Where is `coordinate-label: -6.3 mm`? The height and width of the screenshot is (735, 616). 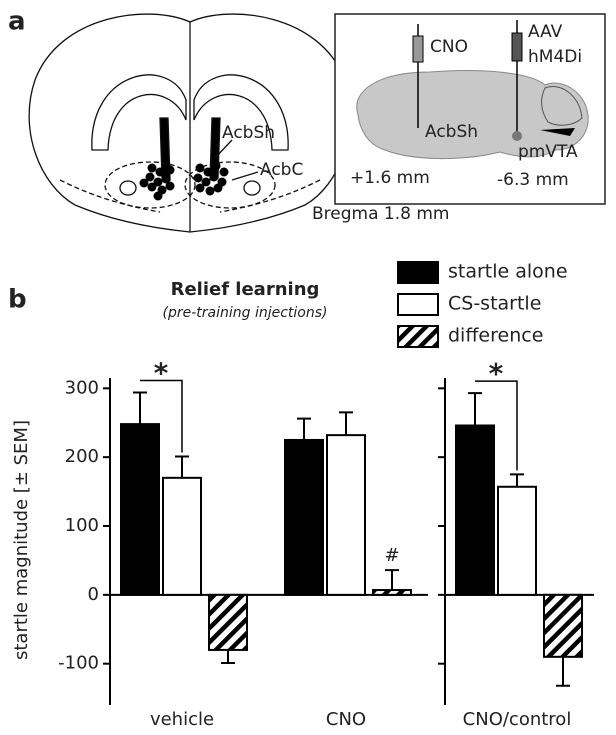
coordinate-label: -6.3 mm is located at coordinates (533, 180).